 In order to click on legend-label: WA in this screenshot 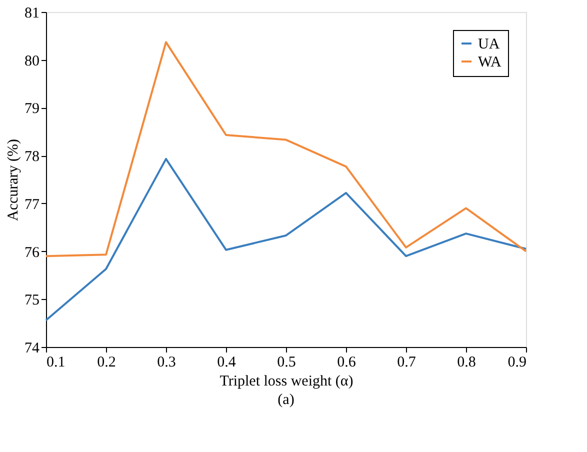, I will do `click(490, 62)`.